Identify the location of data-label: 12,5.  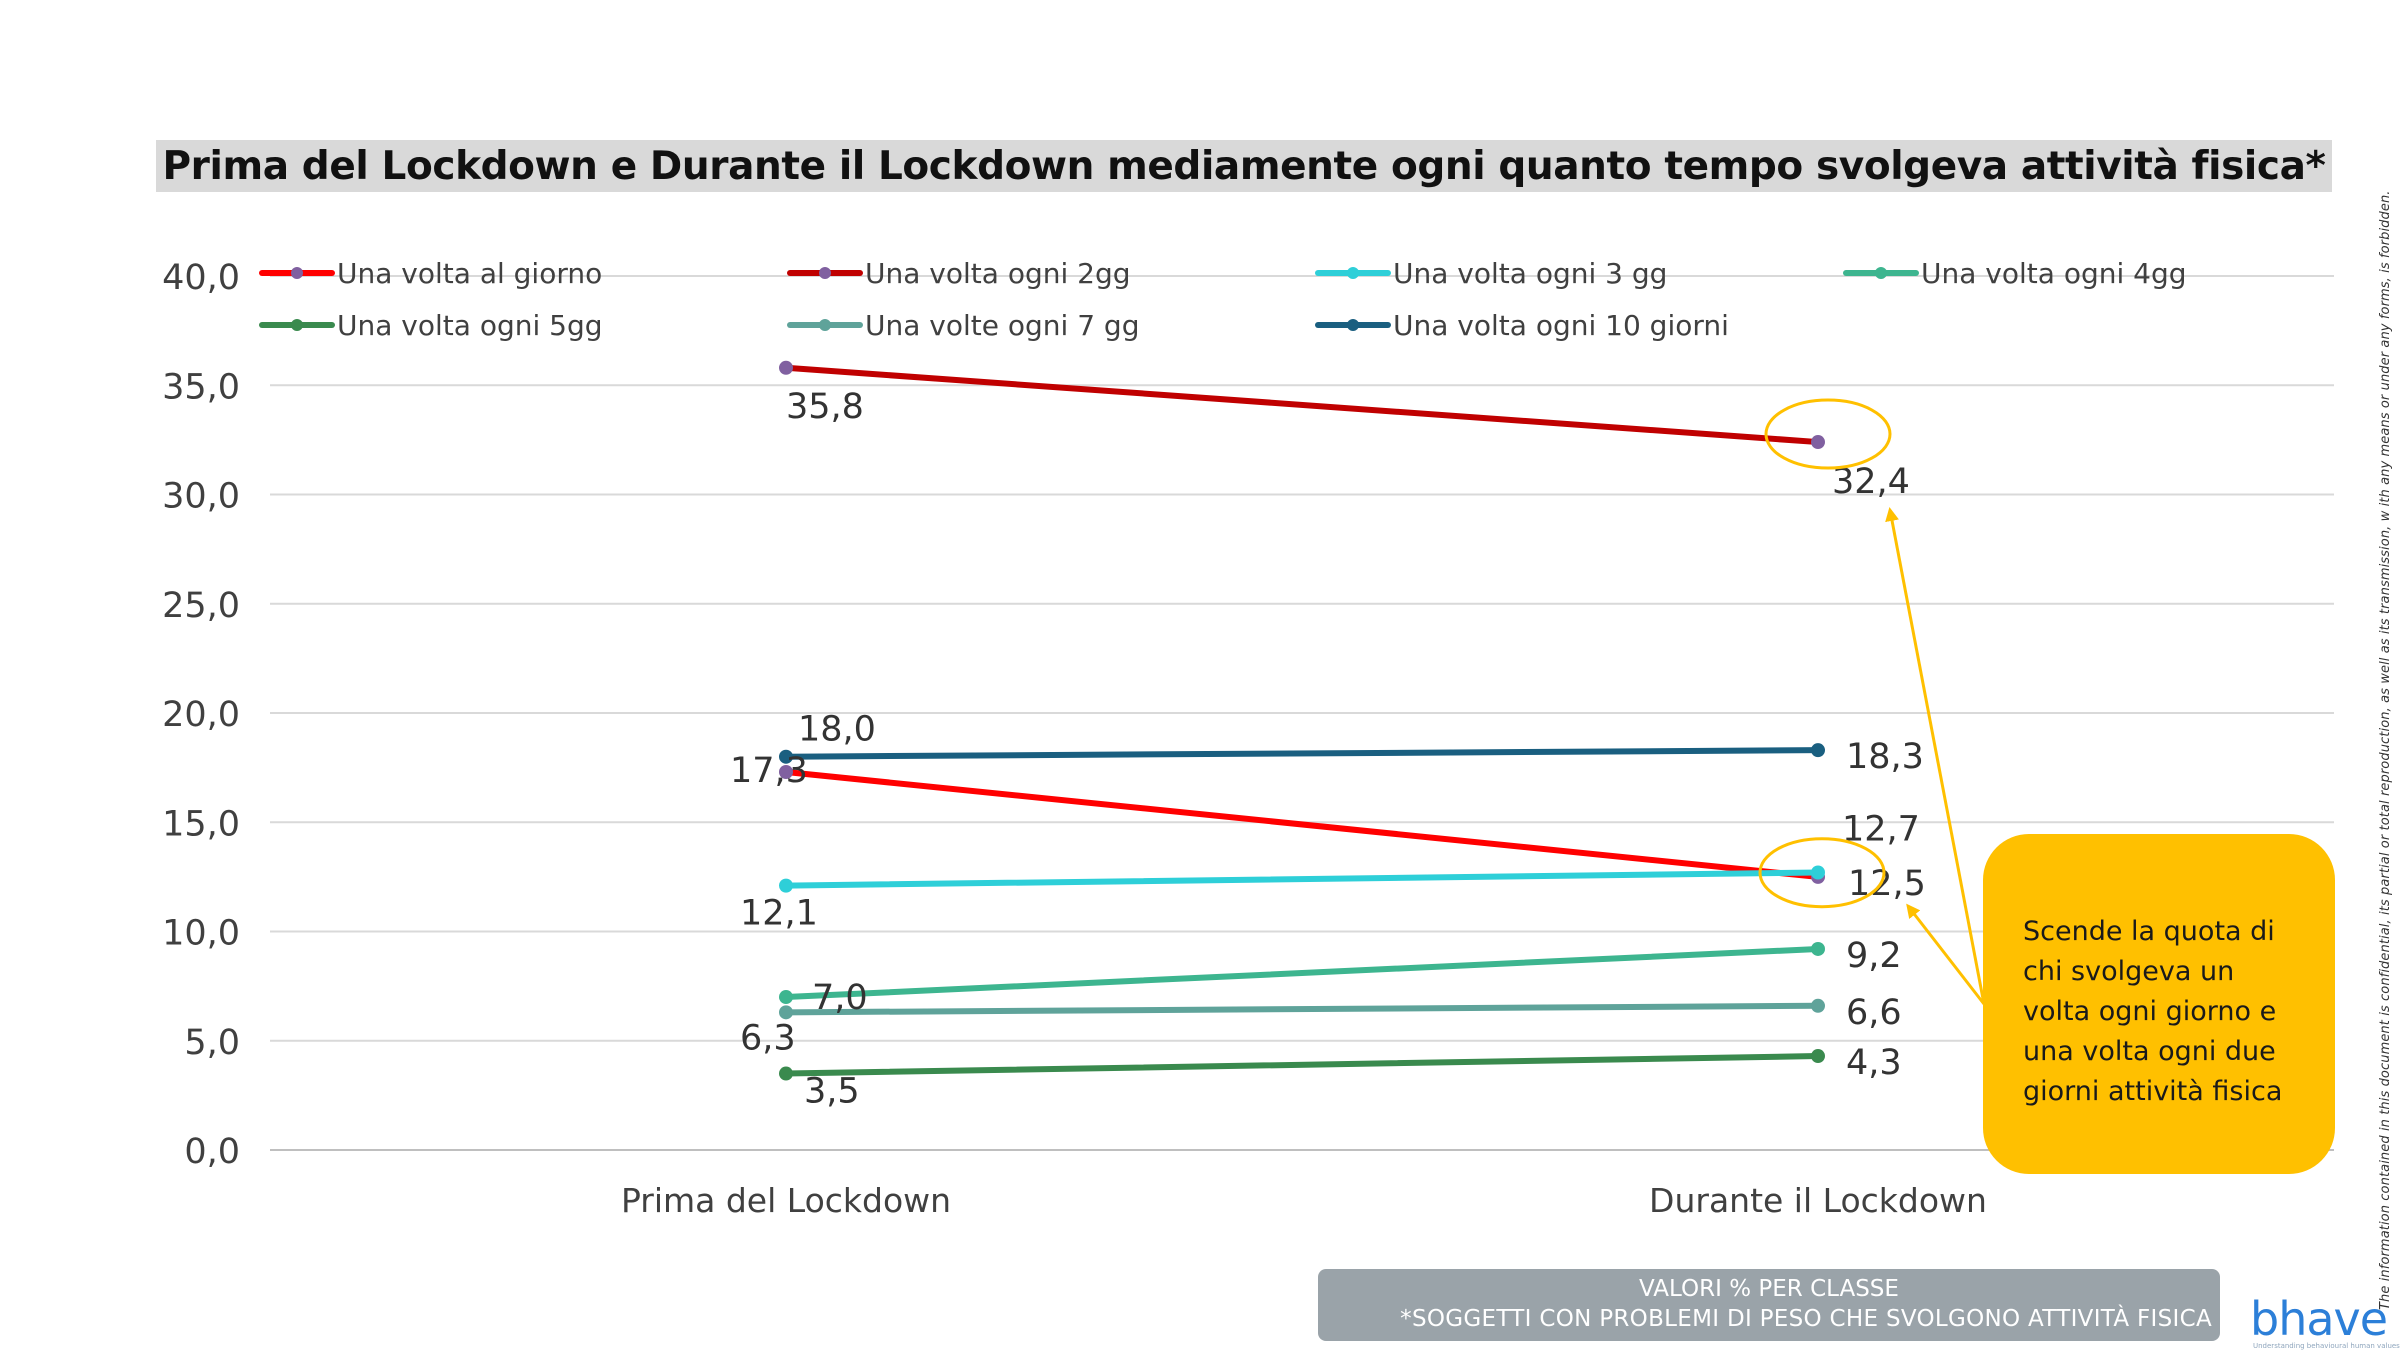
(1887, 884).